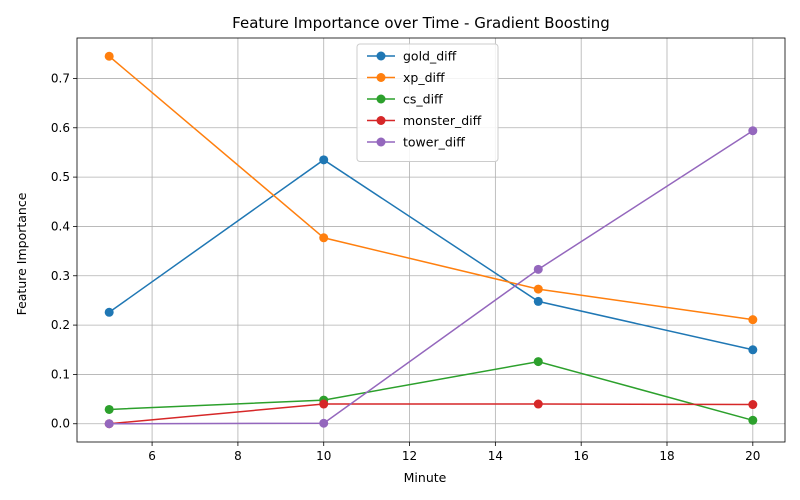  I want to click on series-cs_diff, so click(431, 391).